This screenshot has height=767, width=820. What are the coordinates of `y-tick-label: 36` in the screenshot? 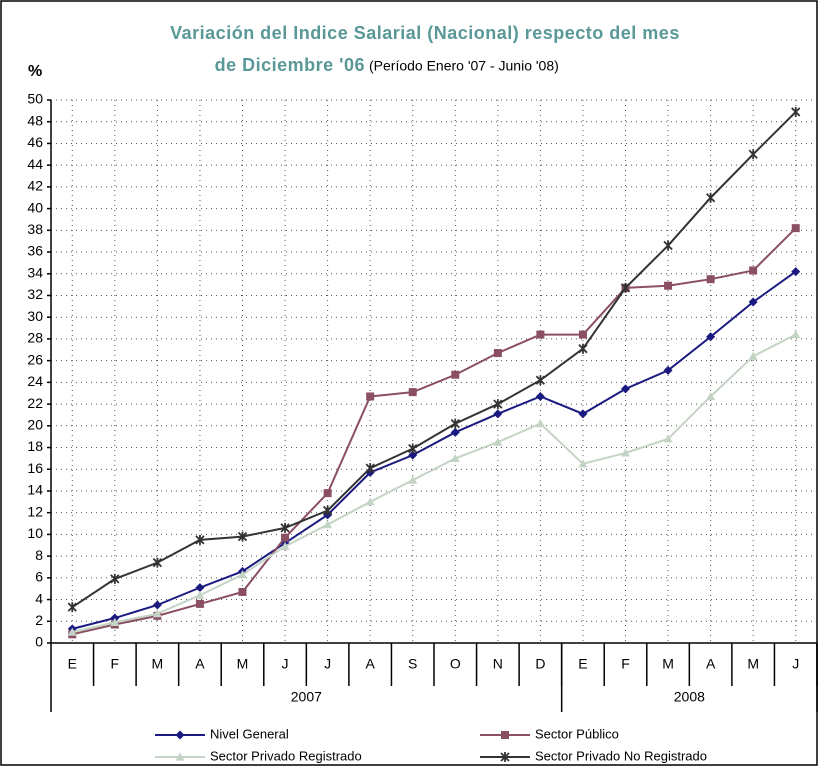 It's located at (35, 251).